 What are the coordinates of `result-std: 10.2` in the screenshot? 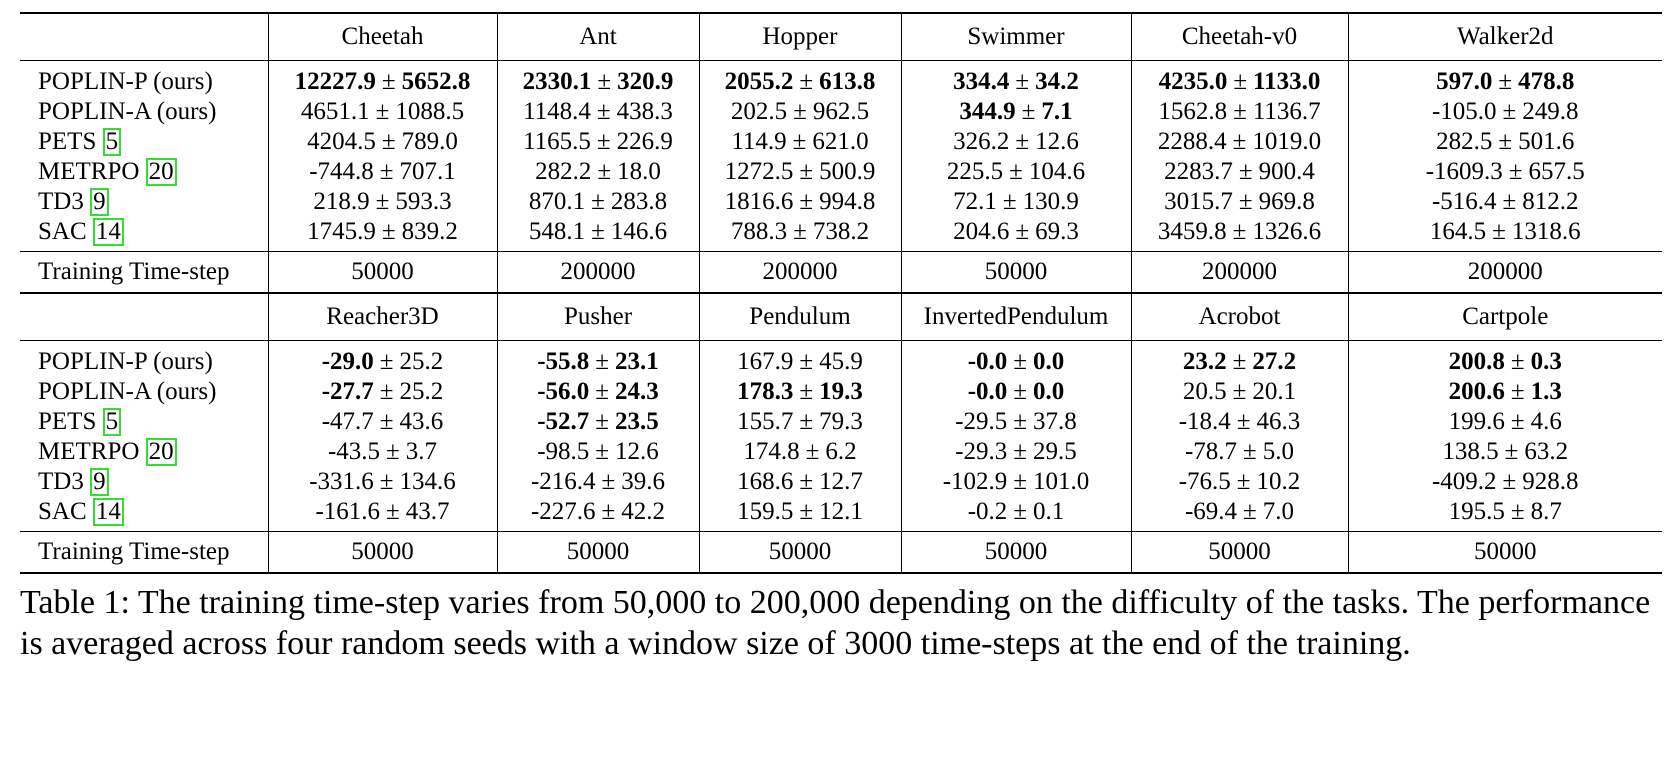 It's located at (1278, 481).